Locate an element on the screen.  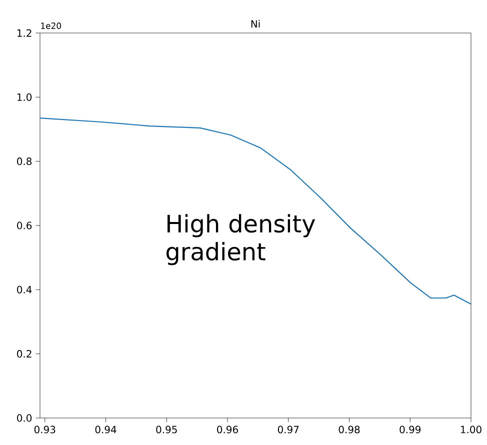
y-tick-label: 1.0 is located at coordinates (24, 97).